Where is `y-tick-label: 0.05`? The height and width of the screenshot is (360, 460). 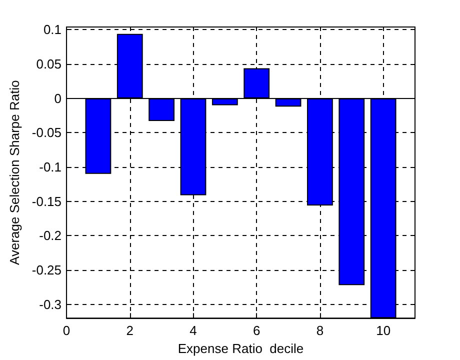 y-tick-label: 0.05 is located at coordinates (49, 64).